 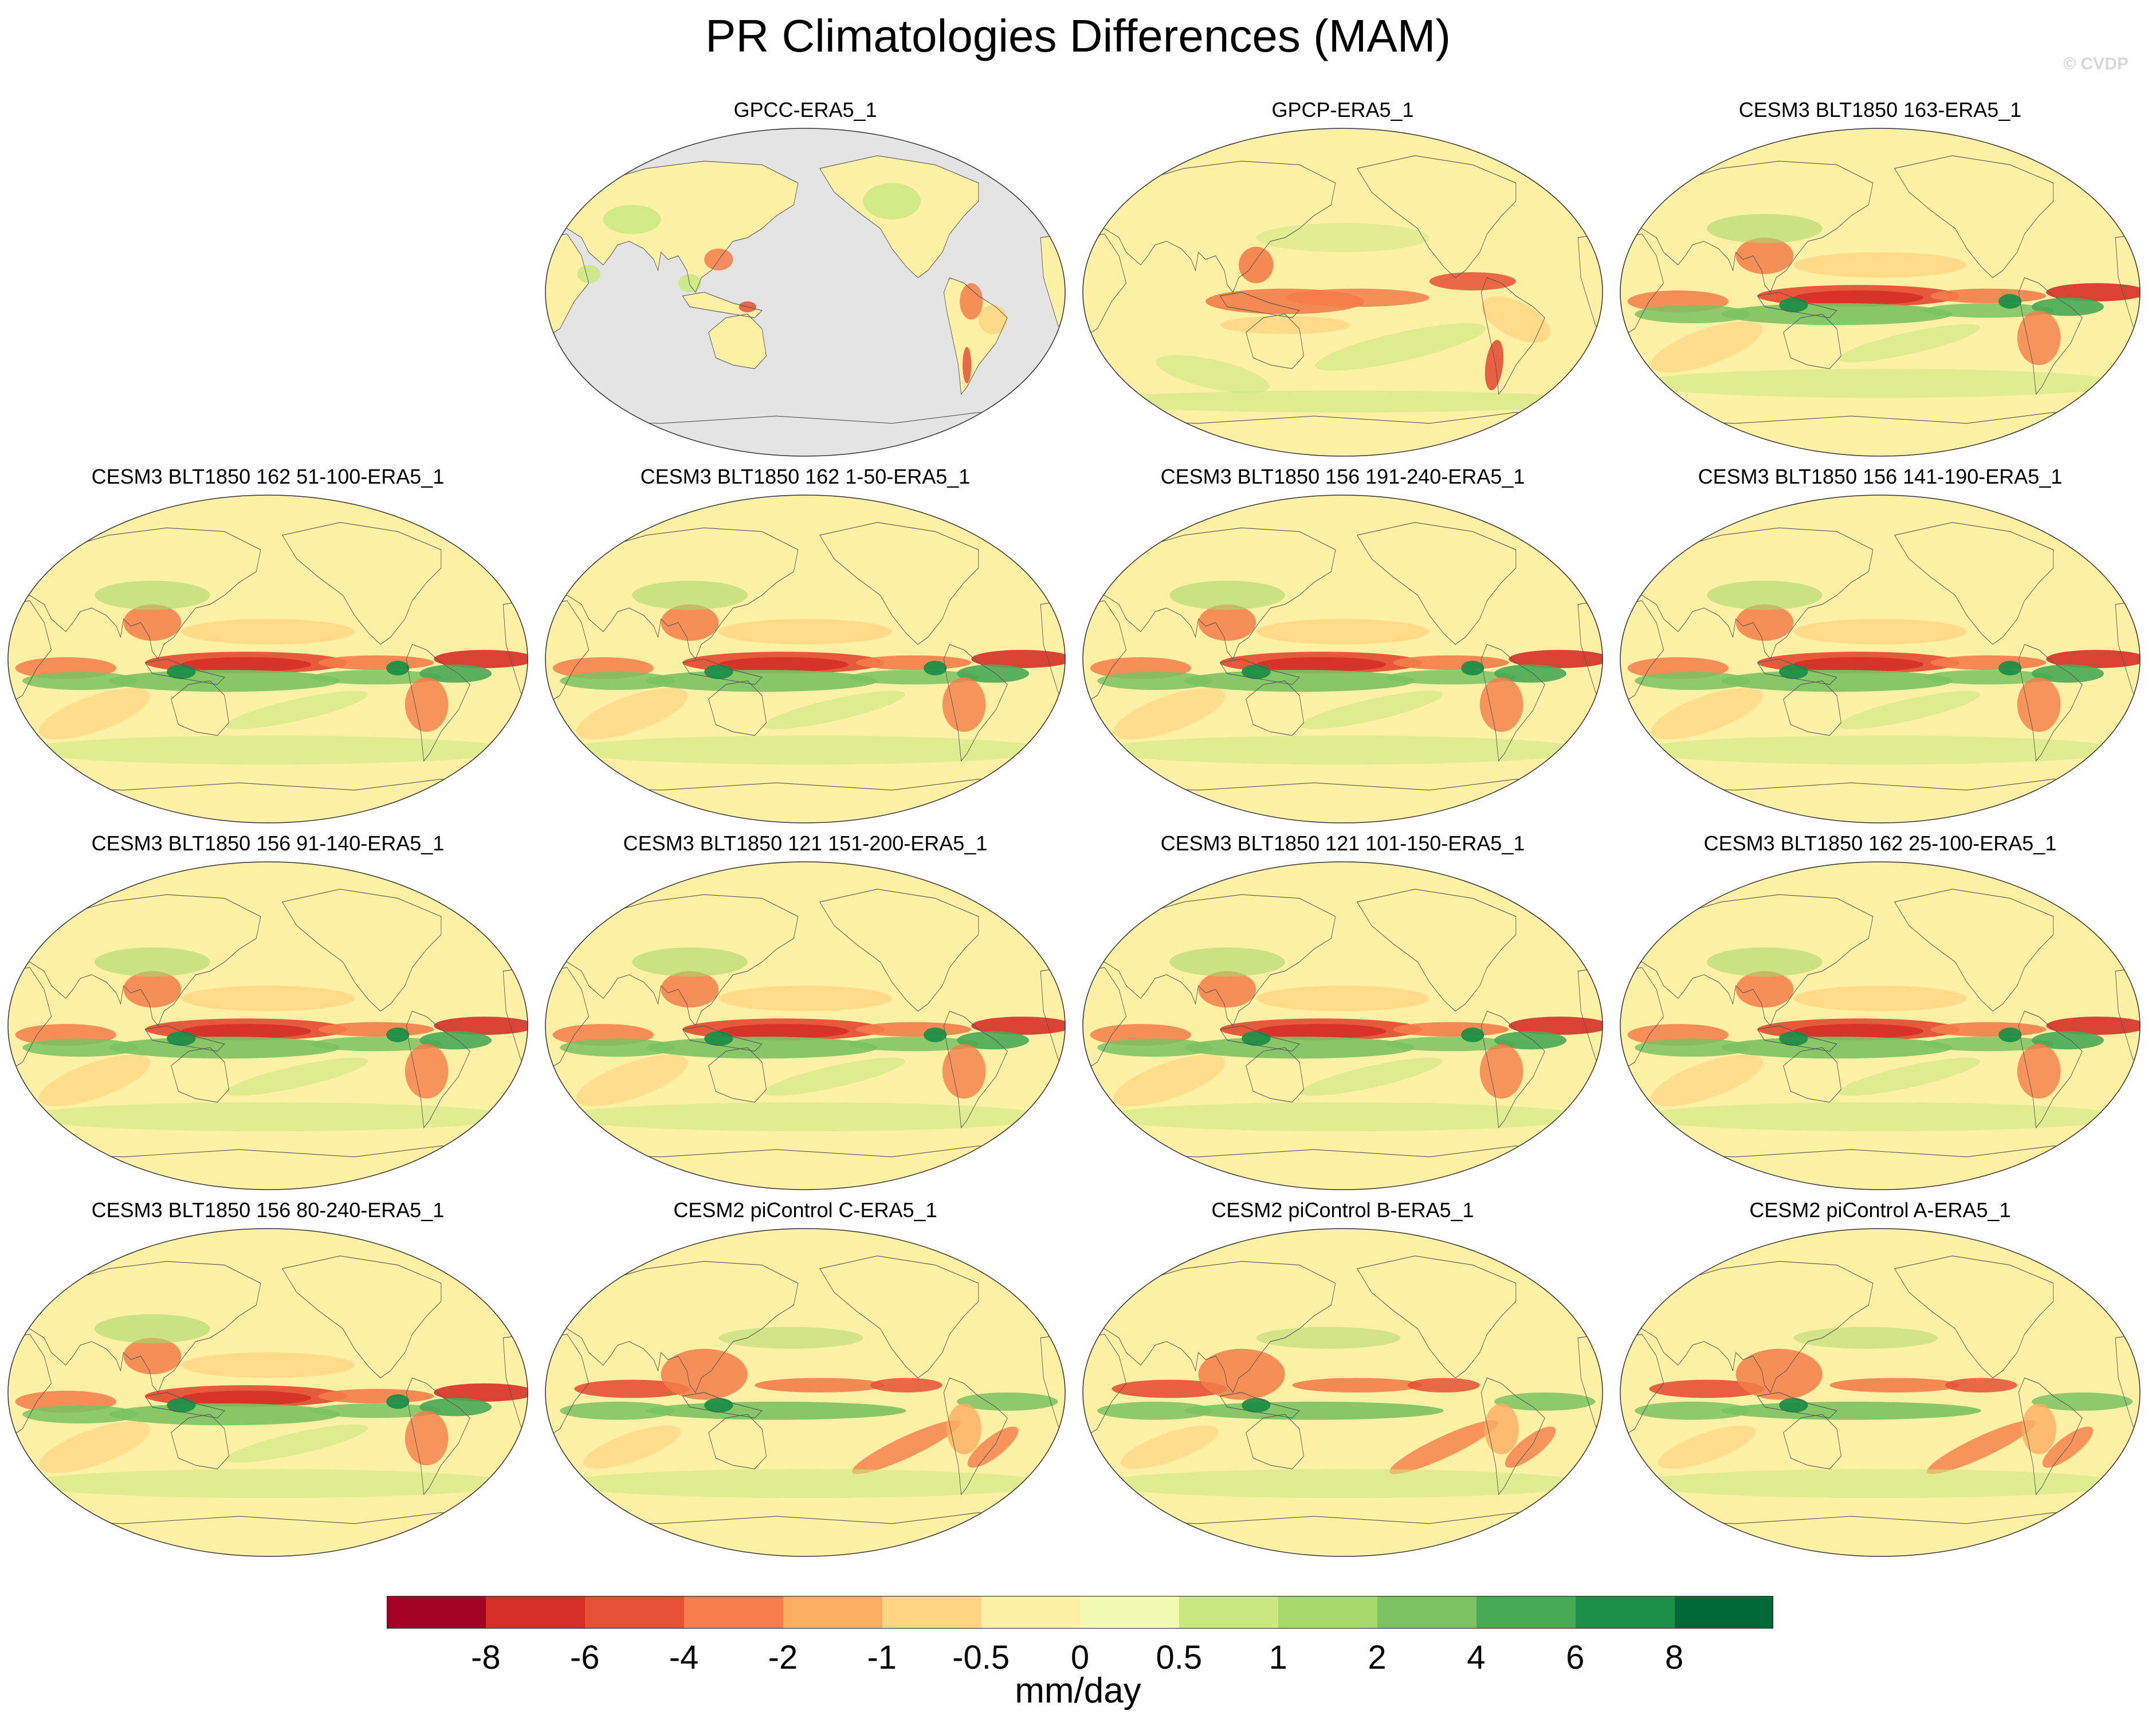 I want to click on panel-title: CESM3 BLT1850 121 151-200-ERA5_1, so click(x=805, y=843).